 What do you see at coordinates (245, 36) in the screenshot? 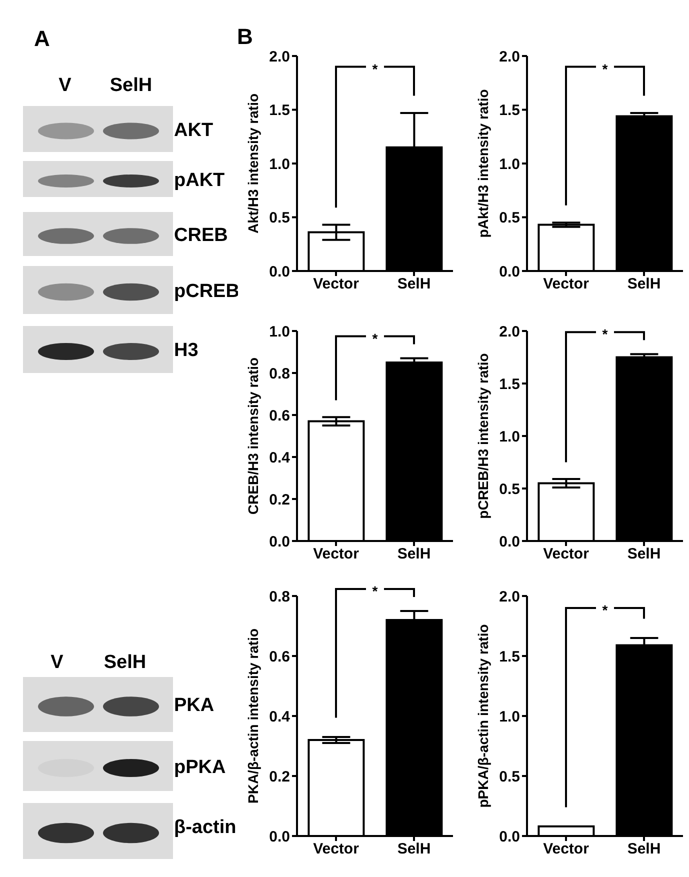
I see `chart-title: B` at bounding box center [245, 36].